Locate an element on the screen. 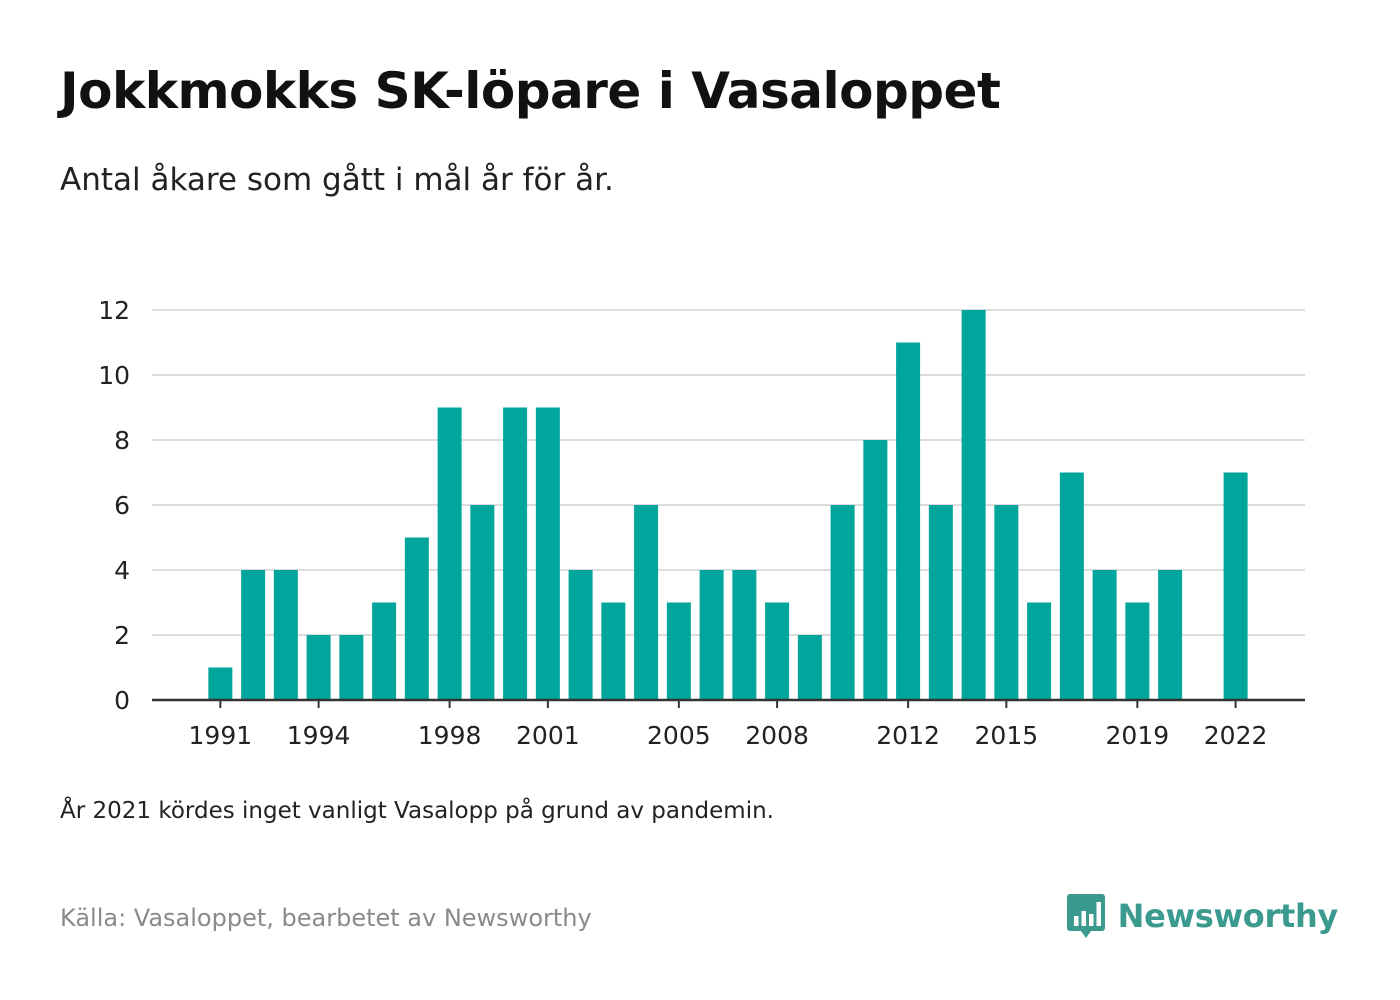 The image size is (1400, 1000). y-axis-labels: 0 2 4 6 8 10 12 is located at coordinates (114, 505).